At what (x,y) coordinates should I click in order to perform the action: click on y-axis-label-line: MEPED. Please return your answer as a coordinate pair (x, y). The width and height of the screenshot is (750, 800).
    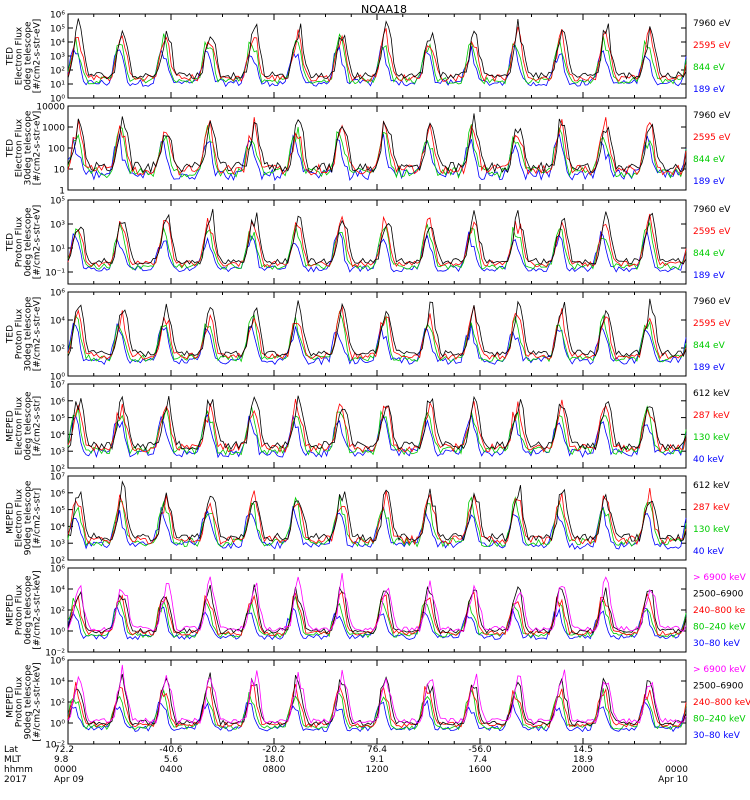
    Looking at the image, I should click on (11, 518).